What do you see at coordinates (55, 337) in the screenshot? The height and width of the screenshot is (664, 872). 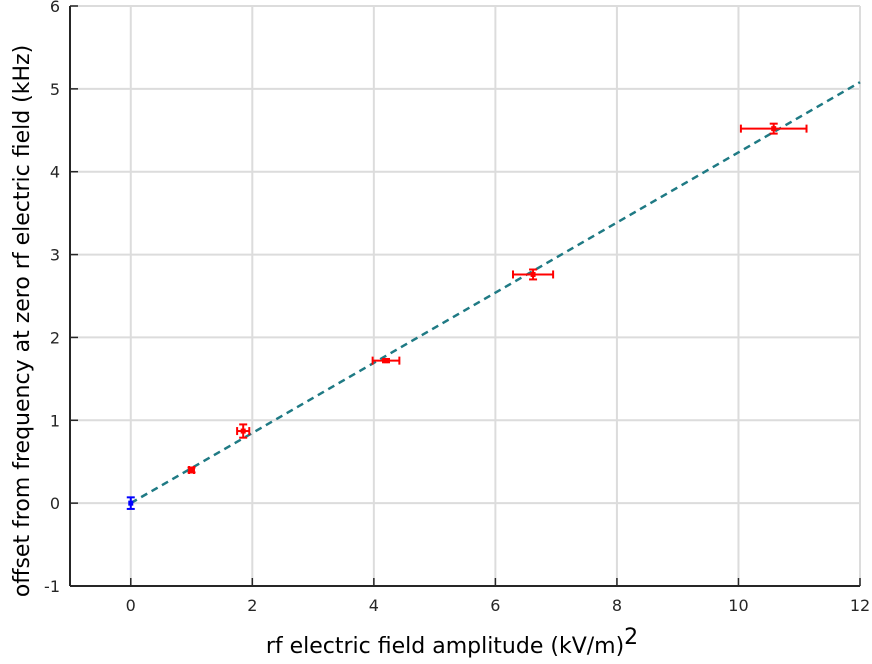 I see `y-tick-label: 2` at bounding box center [55, 337].